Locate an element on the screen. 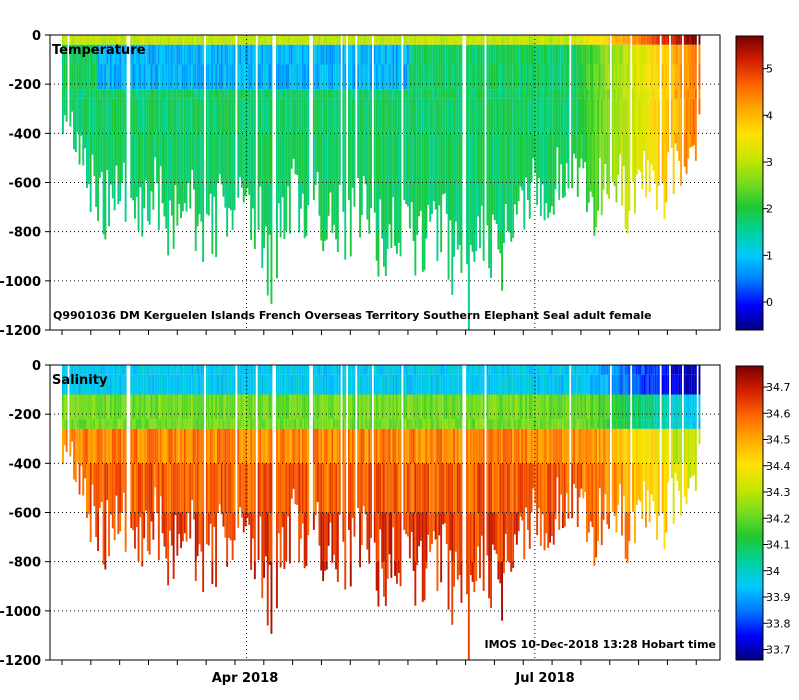 This screenshot has height=700, width=799. y-tick-label: -600 is located at coordinates (24, 184).